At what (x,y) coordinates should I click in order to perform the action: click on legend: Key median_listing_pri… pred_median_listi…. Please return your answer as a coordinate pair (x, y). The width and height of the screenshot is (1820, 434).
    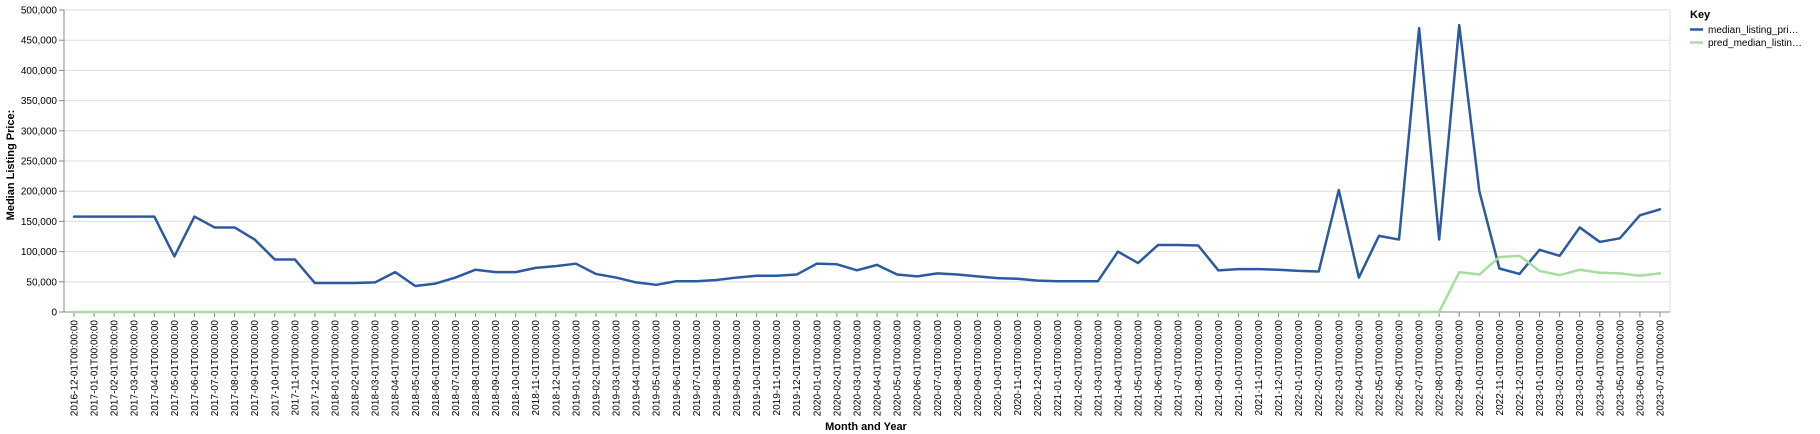
    Looking at the image, I should click on (1746, 29).